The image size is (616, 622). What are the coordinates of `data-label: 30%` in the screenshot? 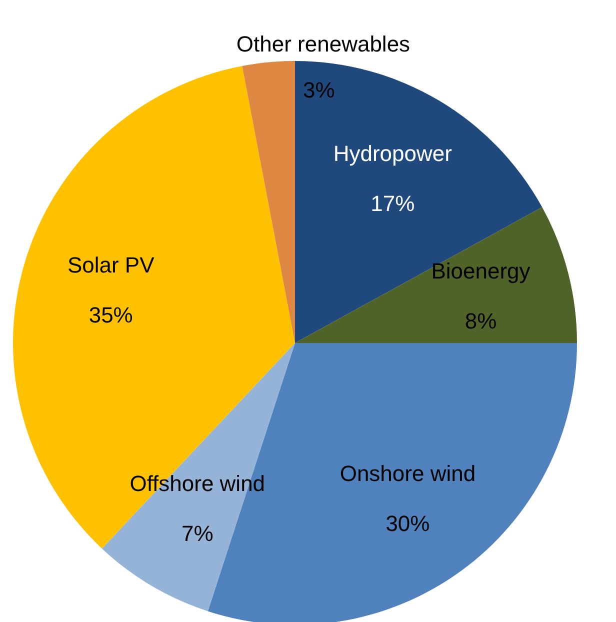 It's located at (408, 523).